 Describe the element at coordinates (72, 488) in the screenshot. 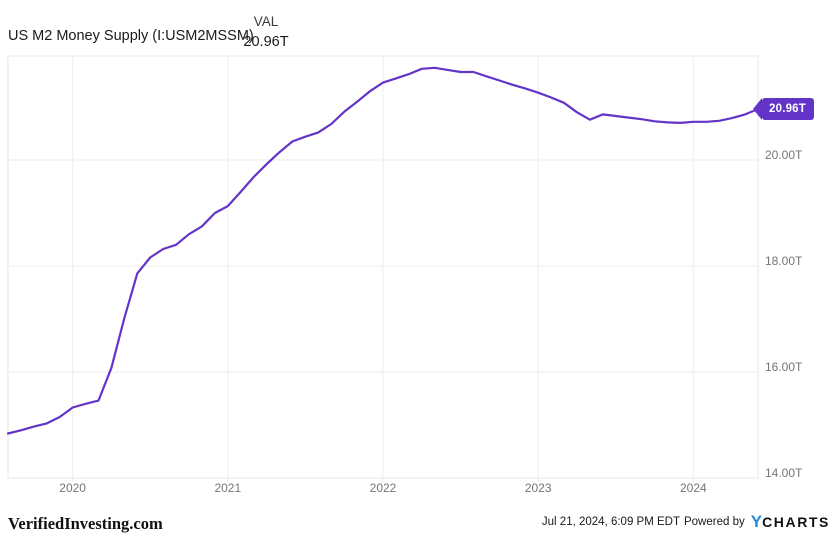

I see `x-axis-label: 2020` at that location.